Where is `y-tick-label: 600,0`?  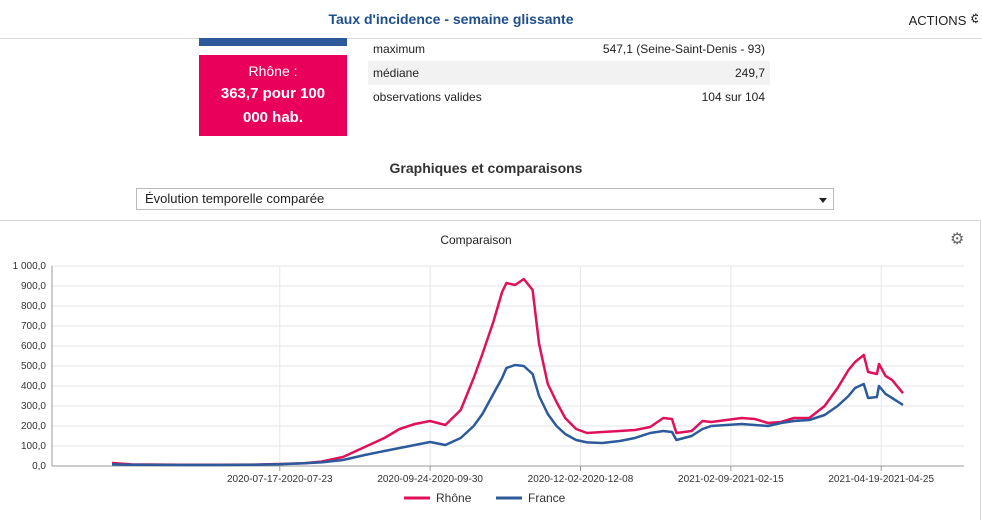
y-tick-label: 600,0 is located at coordinates (33, 346).